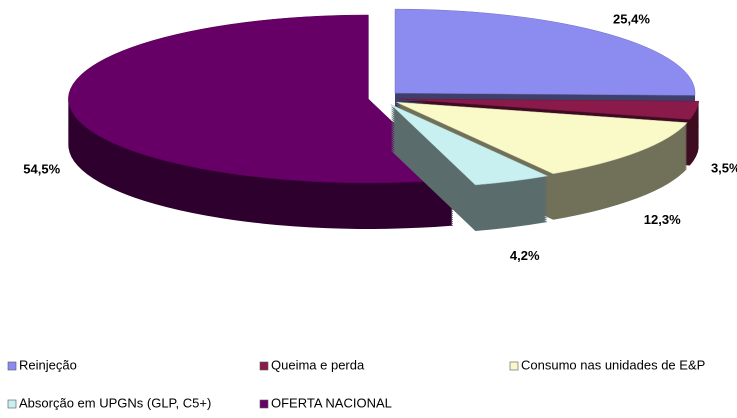 Image resolution: width=737 pixels, height=418 pixels. I want to click on data-label: 12,3%, so click(662, 219).